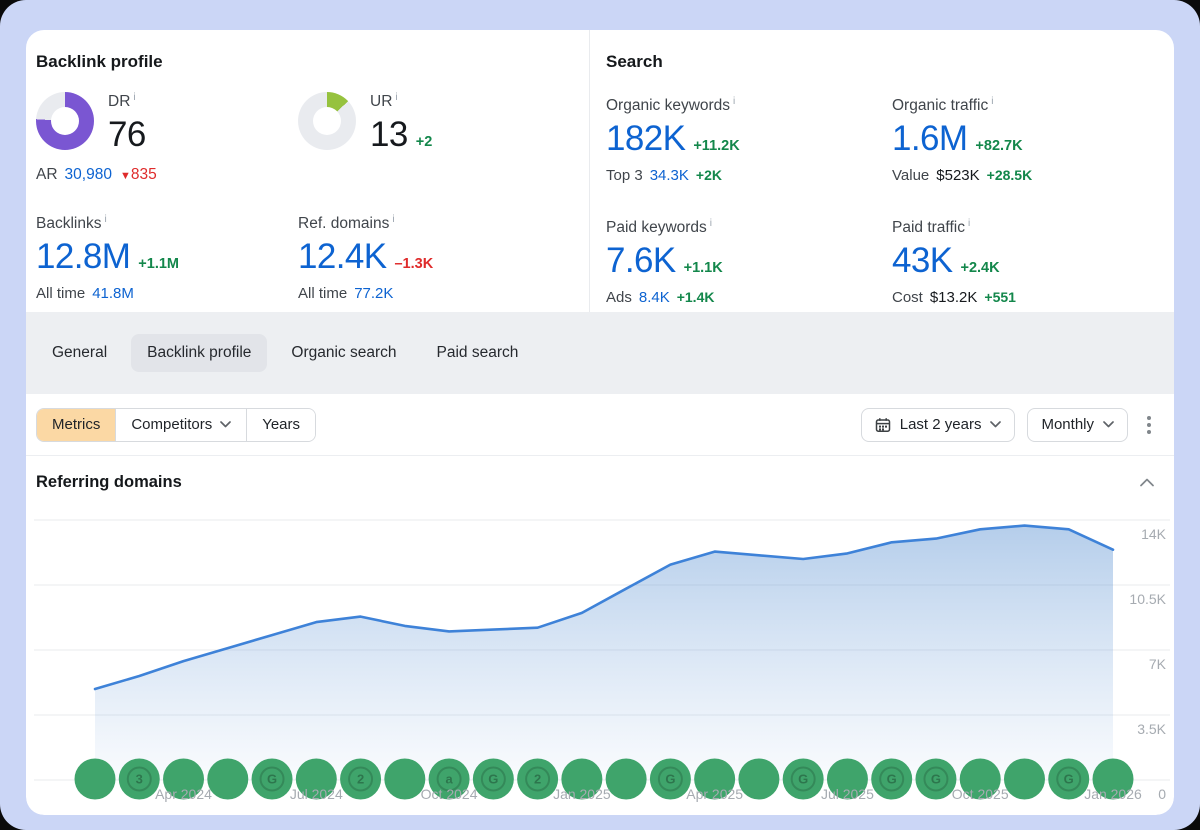  Describe the element at coordinates (1009, 174) in the screenshot. I see `traffic-value-delta: +28.5K` at that location.